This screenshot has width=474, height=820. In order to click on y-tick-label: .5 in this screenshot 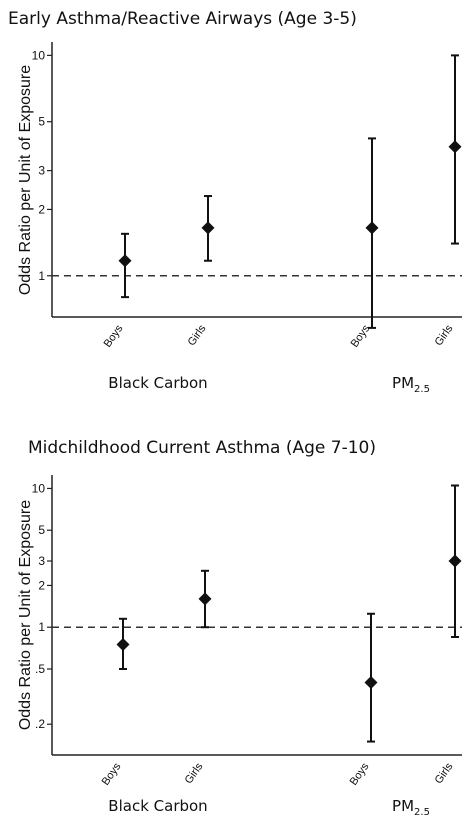, I will do `click(40, 669)`.